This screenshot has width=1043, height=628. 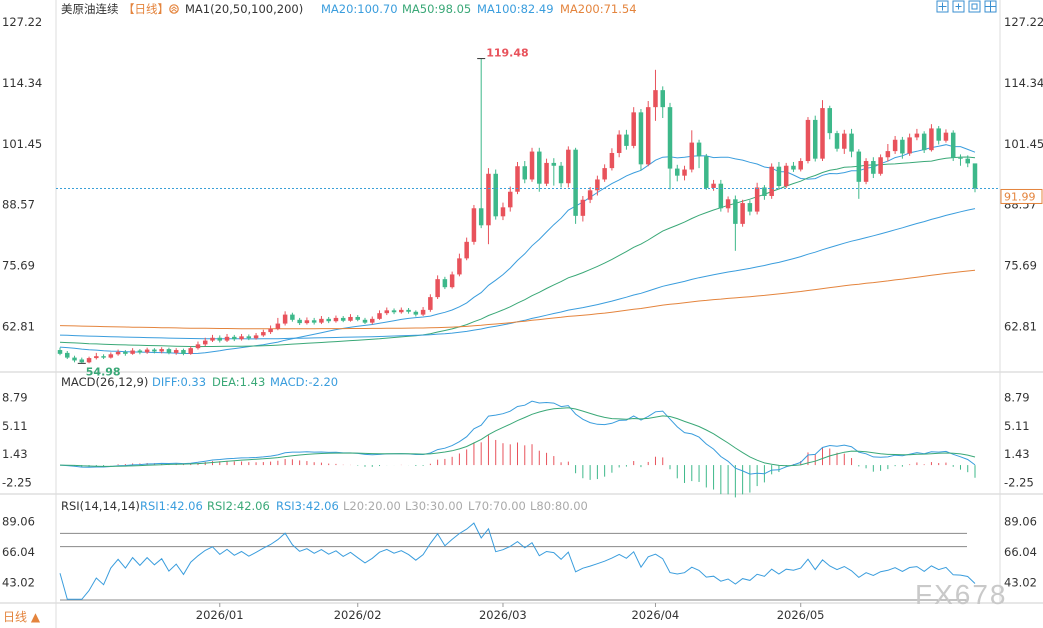 I want to click on price-tick-right: 127.22, so click(x=1023, y=22).